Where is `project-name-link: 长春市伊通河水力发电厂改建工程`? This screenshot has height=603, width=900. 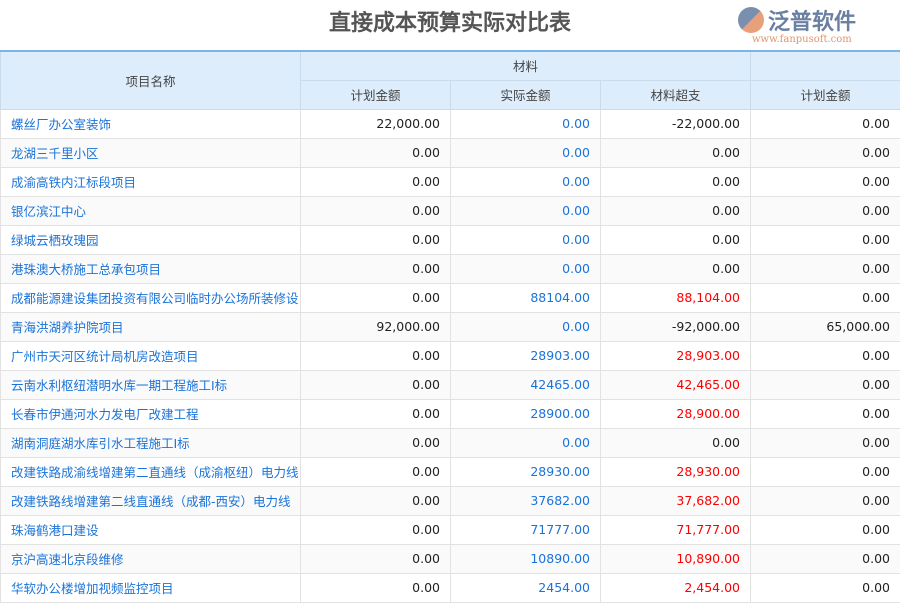 project-name-link: 长春市伊通河水力发电厂改建工程 is located at coordinates (151, 413).